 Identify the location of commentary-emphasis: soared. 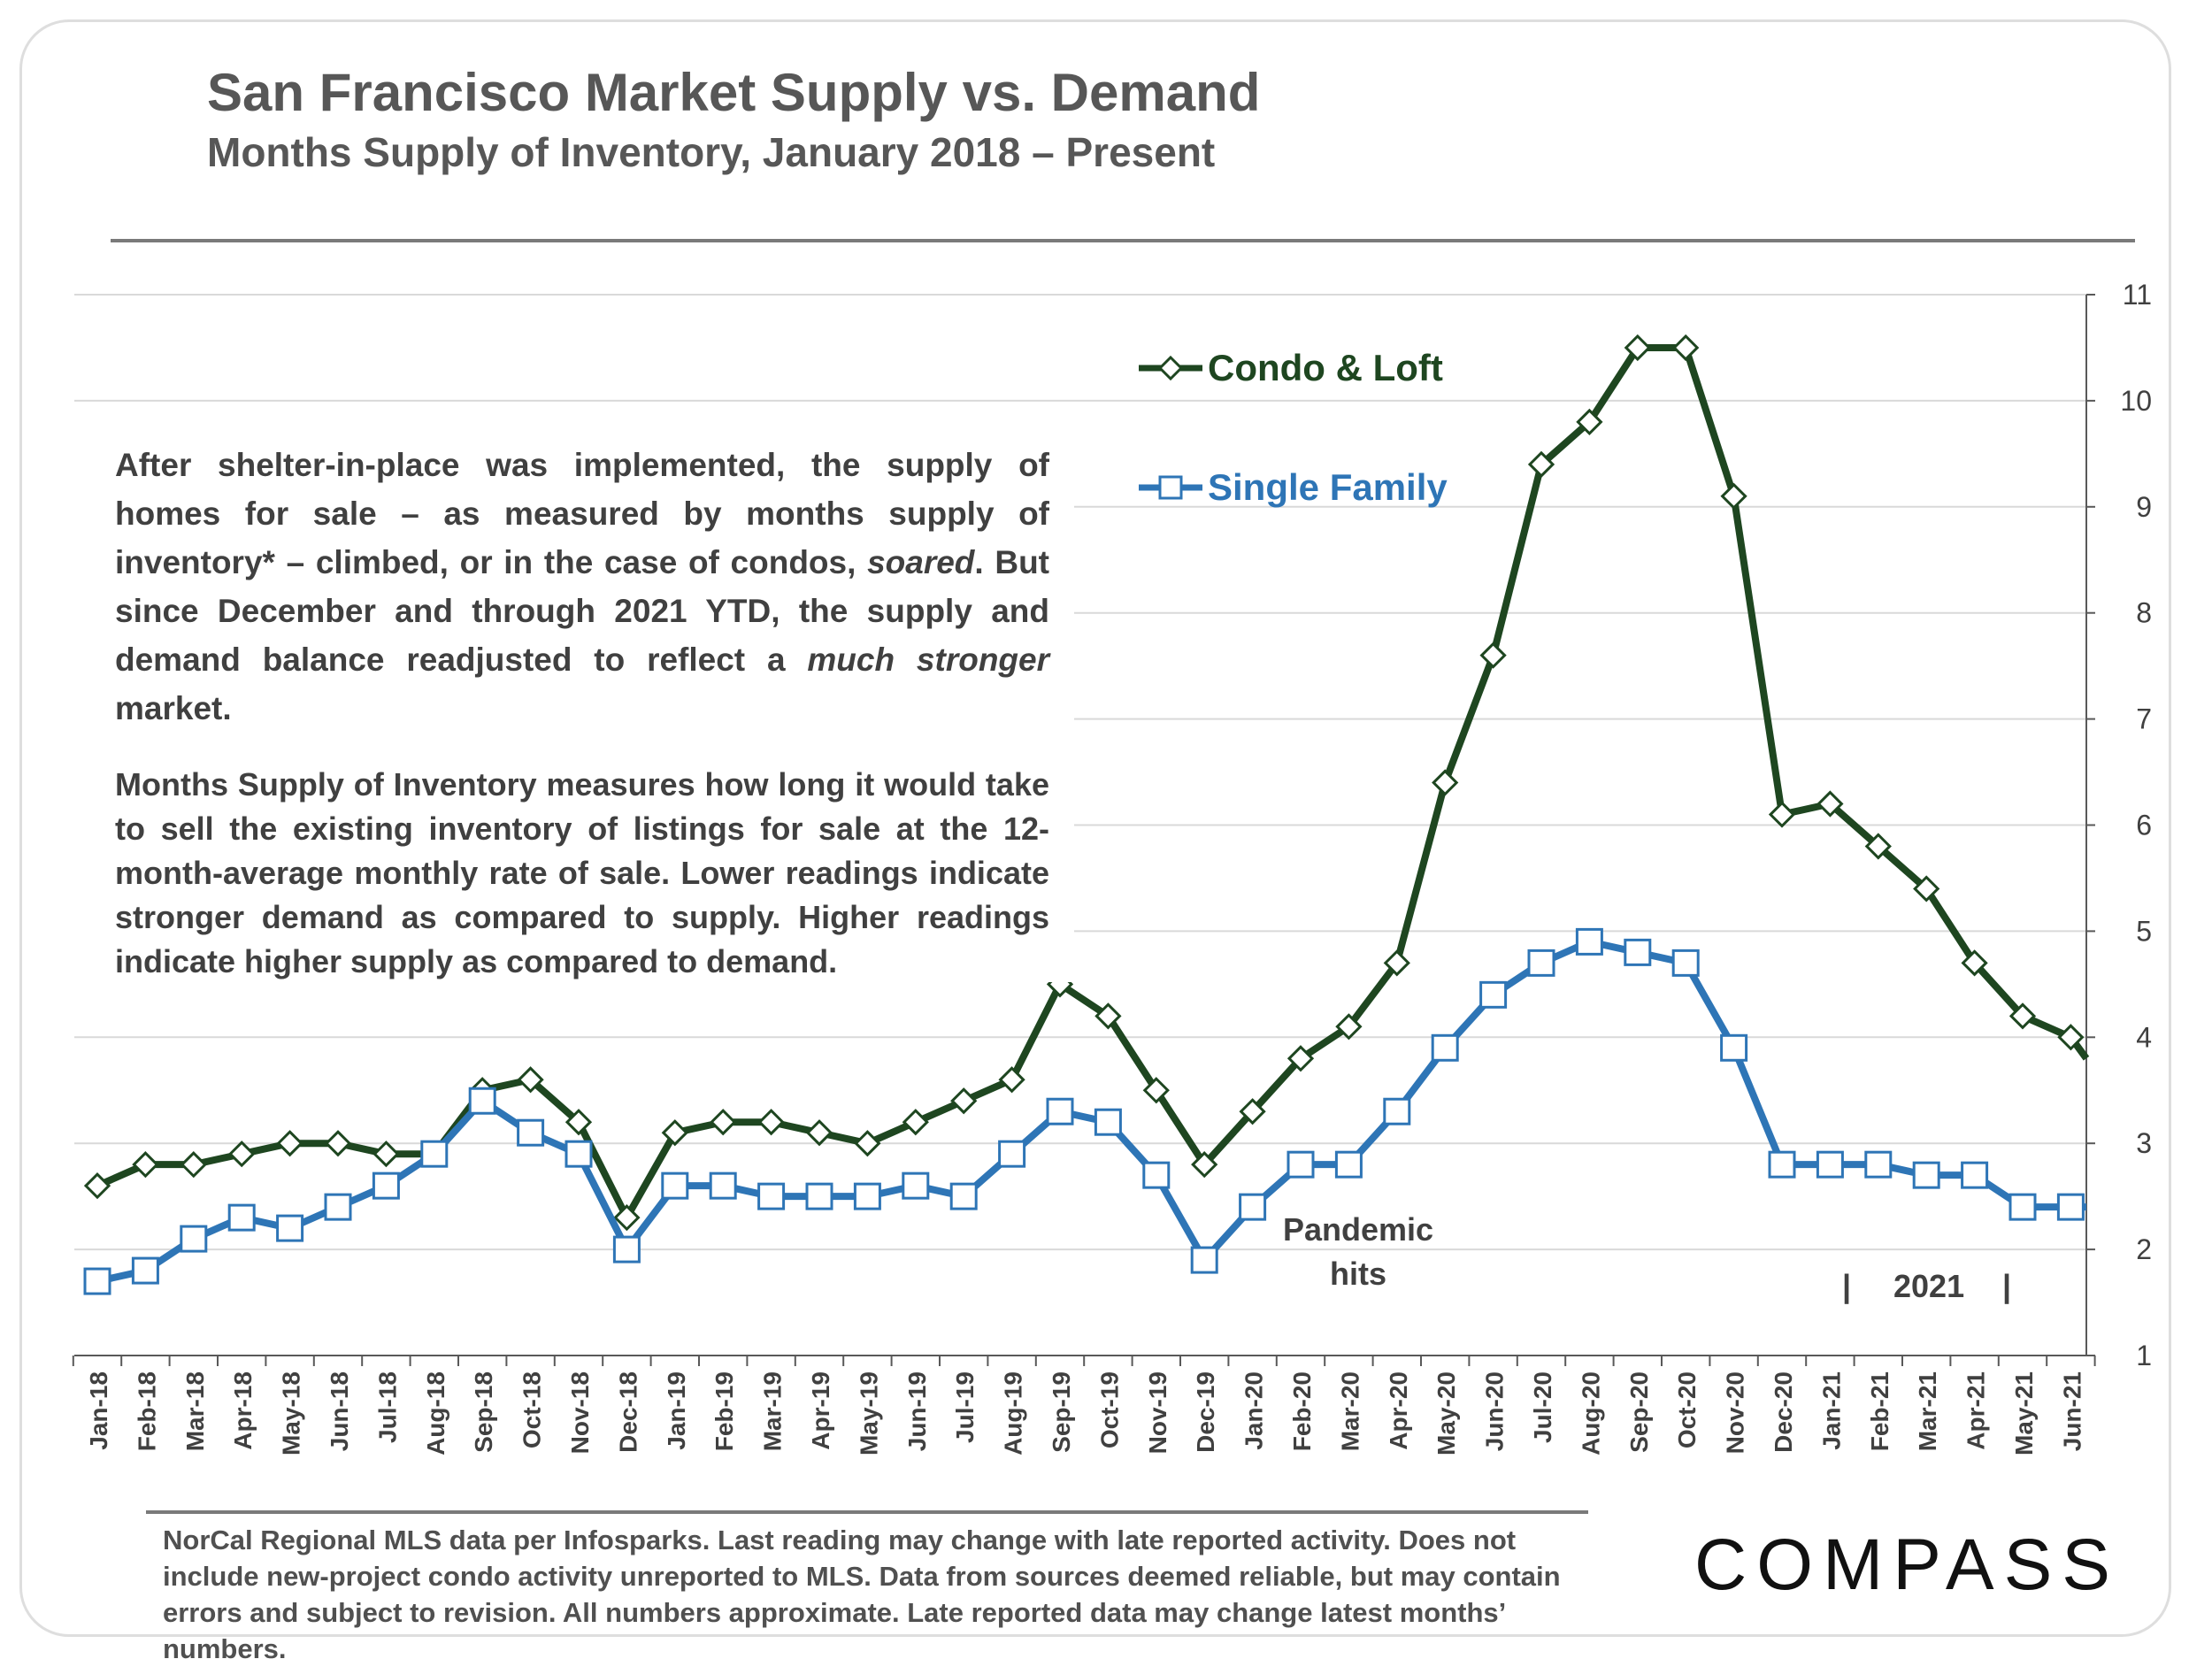
(921, 562).